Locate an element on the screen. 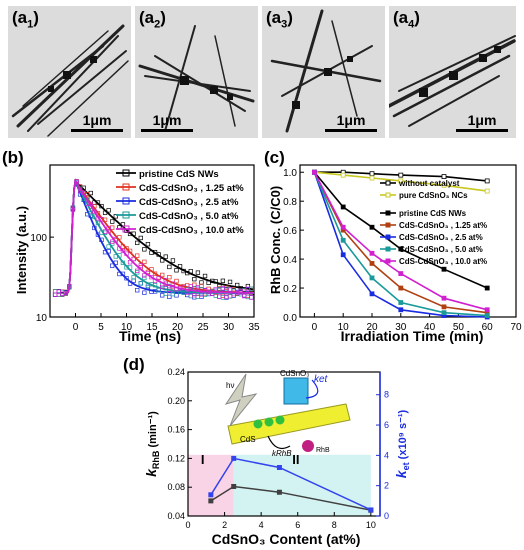 Image resolution: width=524 pixels, height=550 pixels. panel-label: (b) is located at coordinates (13, 157).